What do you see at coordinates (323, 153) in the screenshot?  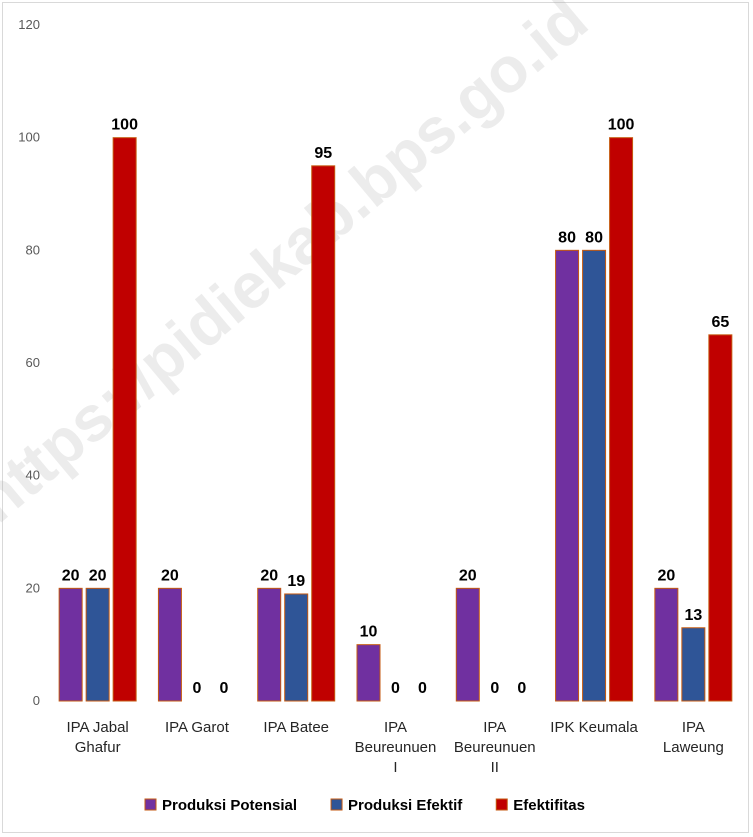 I see `data-label: 95` at bounding box center [323, 153].